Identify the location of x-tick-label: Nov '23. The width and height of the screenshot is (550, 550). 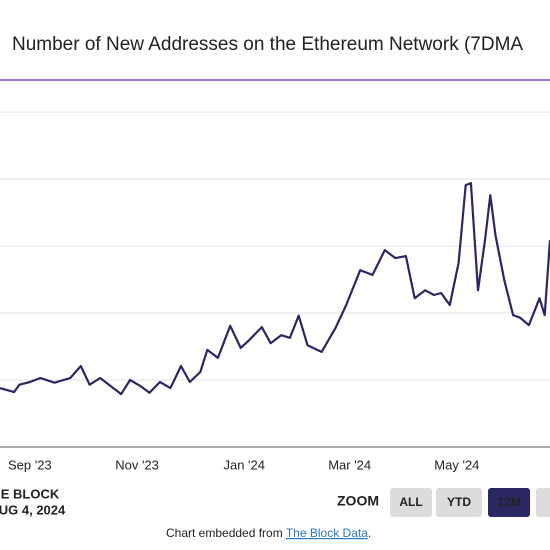
(137, 464).